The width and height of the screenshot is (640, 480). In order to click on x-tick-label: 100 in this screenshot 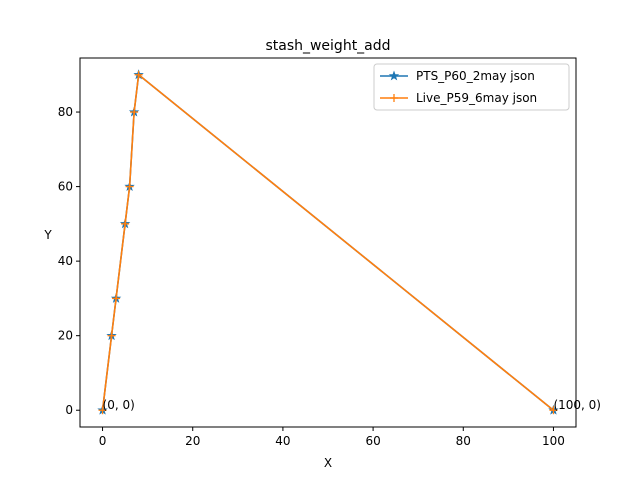, I will do `click(553, 441)`.